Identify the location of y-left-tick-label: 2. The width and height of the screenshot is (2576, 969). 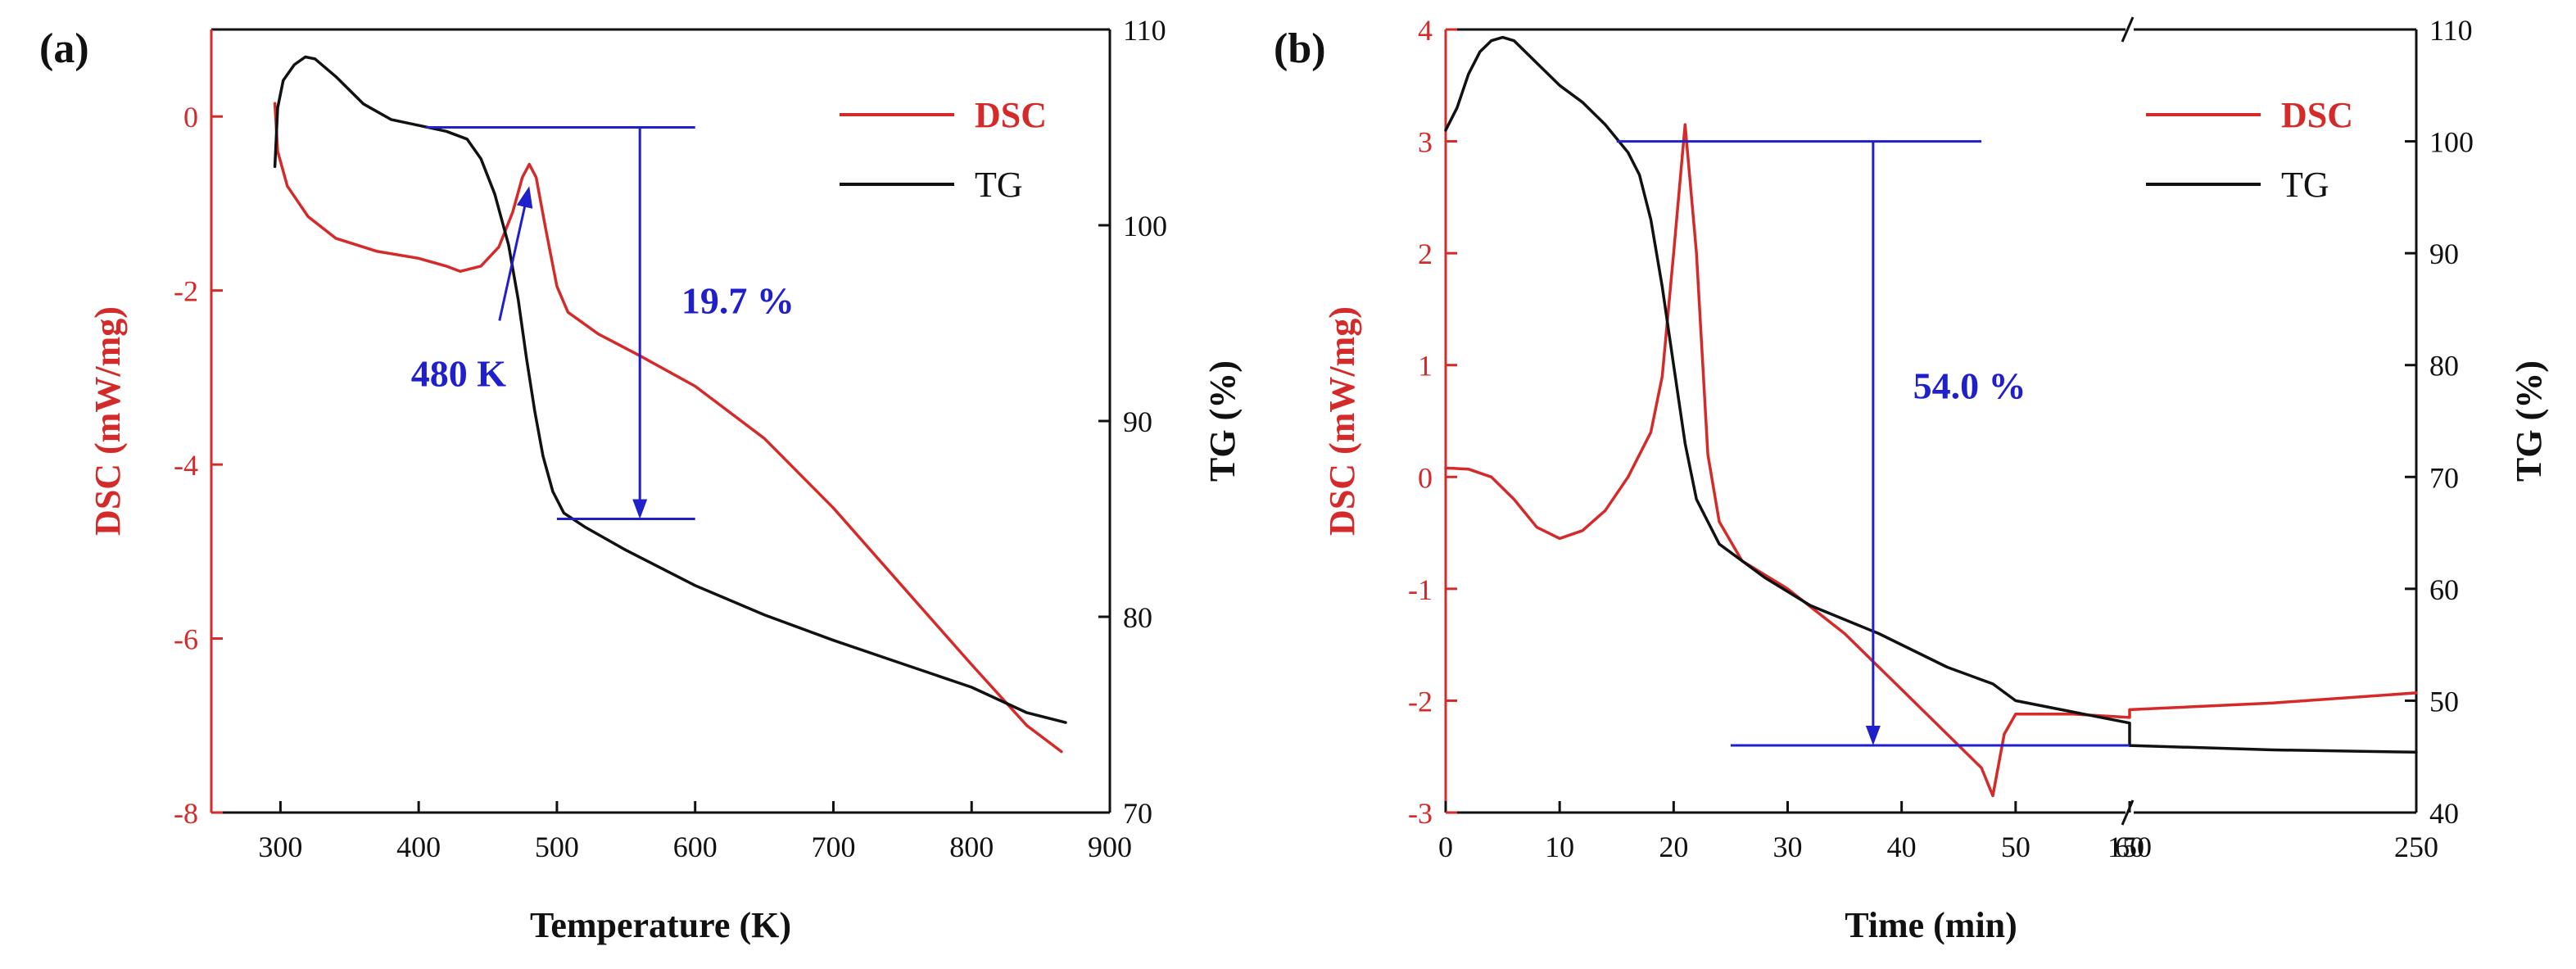
(1425, 254).